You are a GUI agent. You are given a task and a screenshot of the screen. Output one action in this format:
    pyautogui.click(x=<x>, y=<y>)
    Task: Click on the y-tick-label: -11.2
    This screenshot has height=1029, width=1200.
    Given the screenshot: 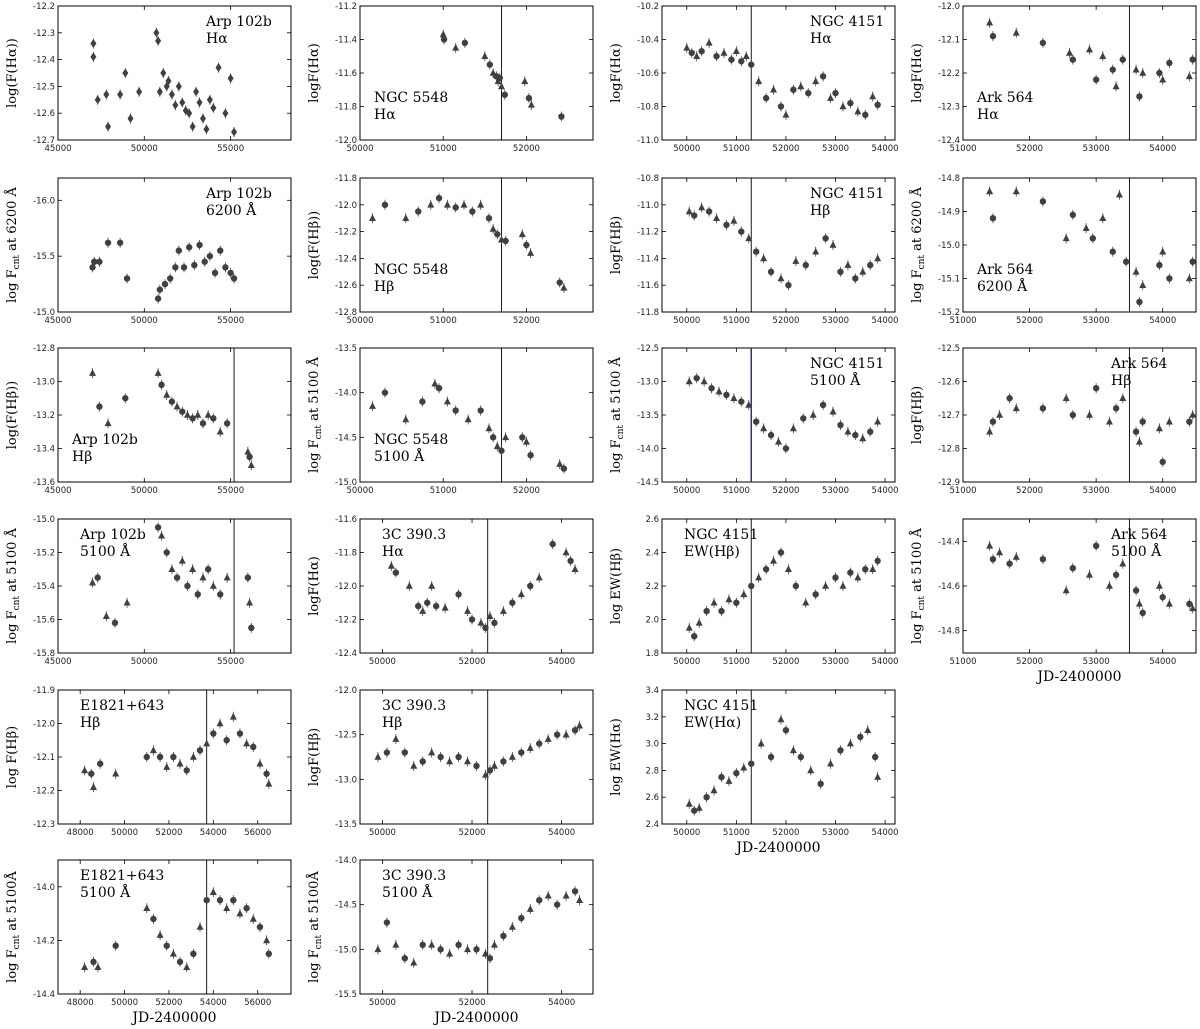 What is the action you would take?
    pyautogui.click(x=648, y=233)
    